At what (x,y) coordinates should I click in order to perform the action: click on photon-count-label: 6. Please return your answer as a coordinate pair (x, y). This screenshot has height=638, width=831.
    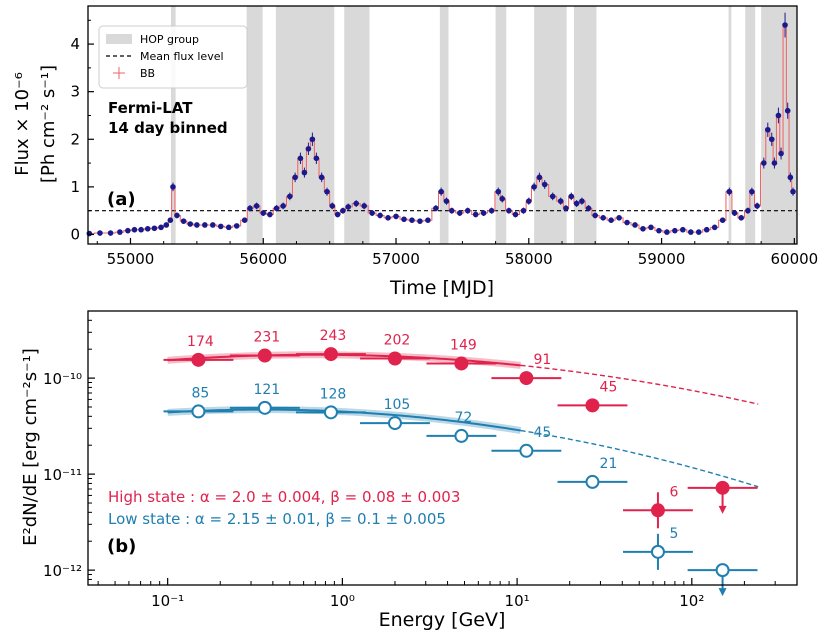
    Looking at the image, I should click on (673, 492).